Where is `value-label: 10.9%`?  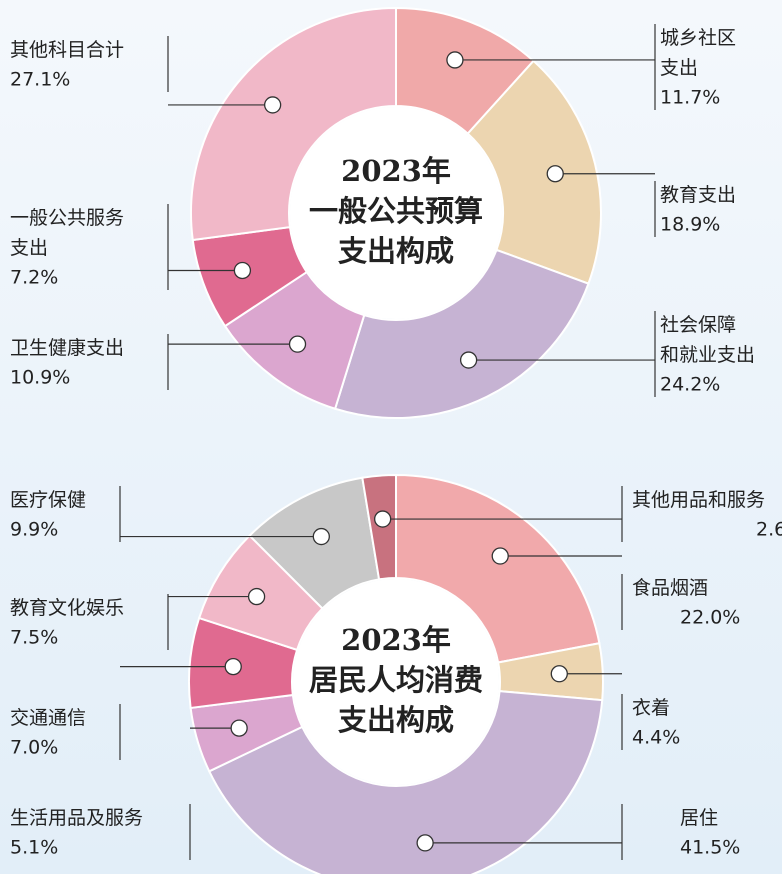 value-label: 10.9% is located at coordinates (40, 378).